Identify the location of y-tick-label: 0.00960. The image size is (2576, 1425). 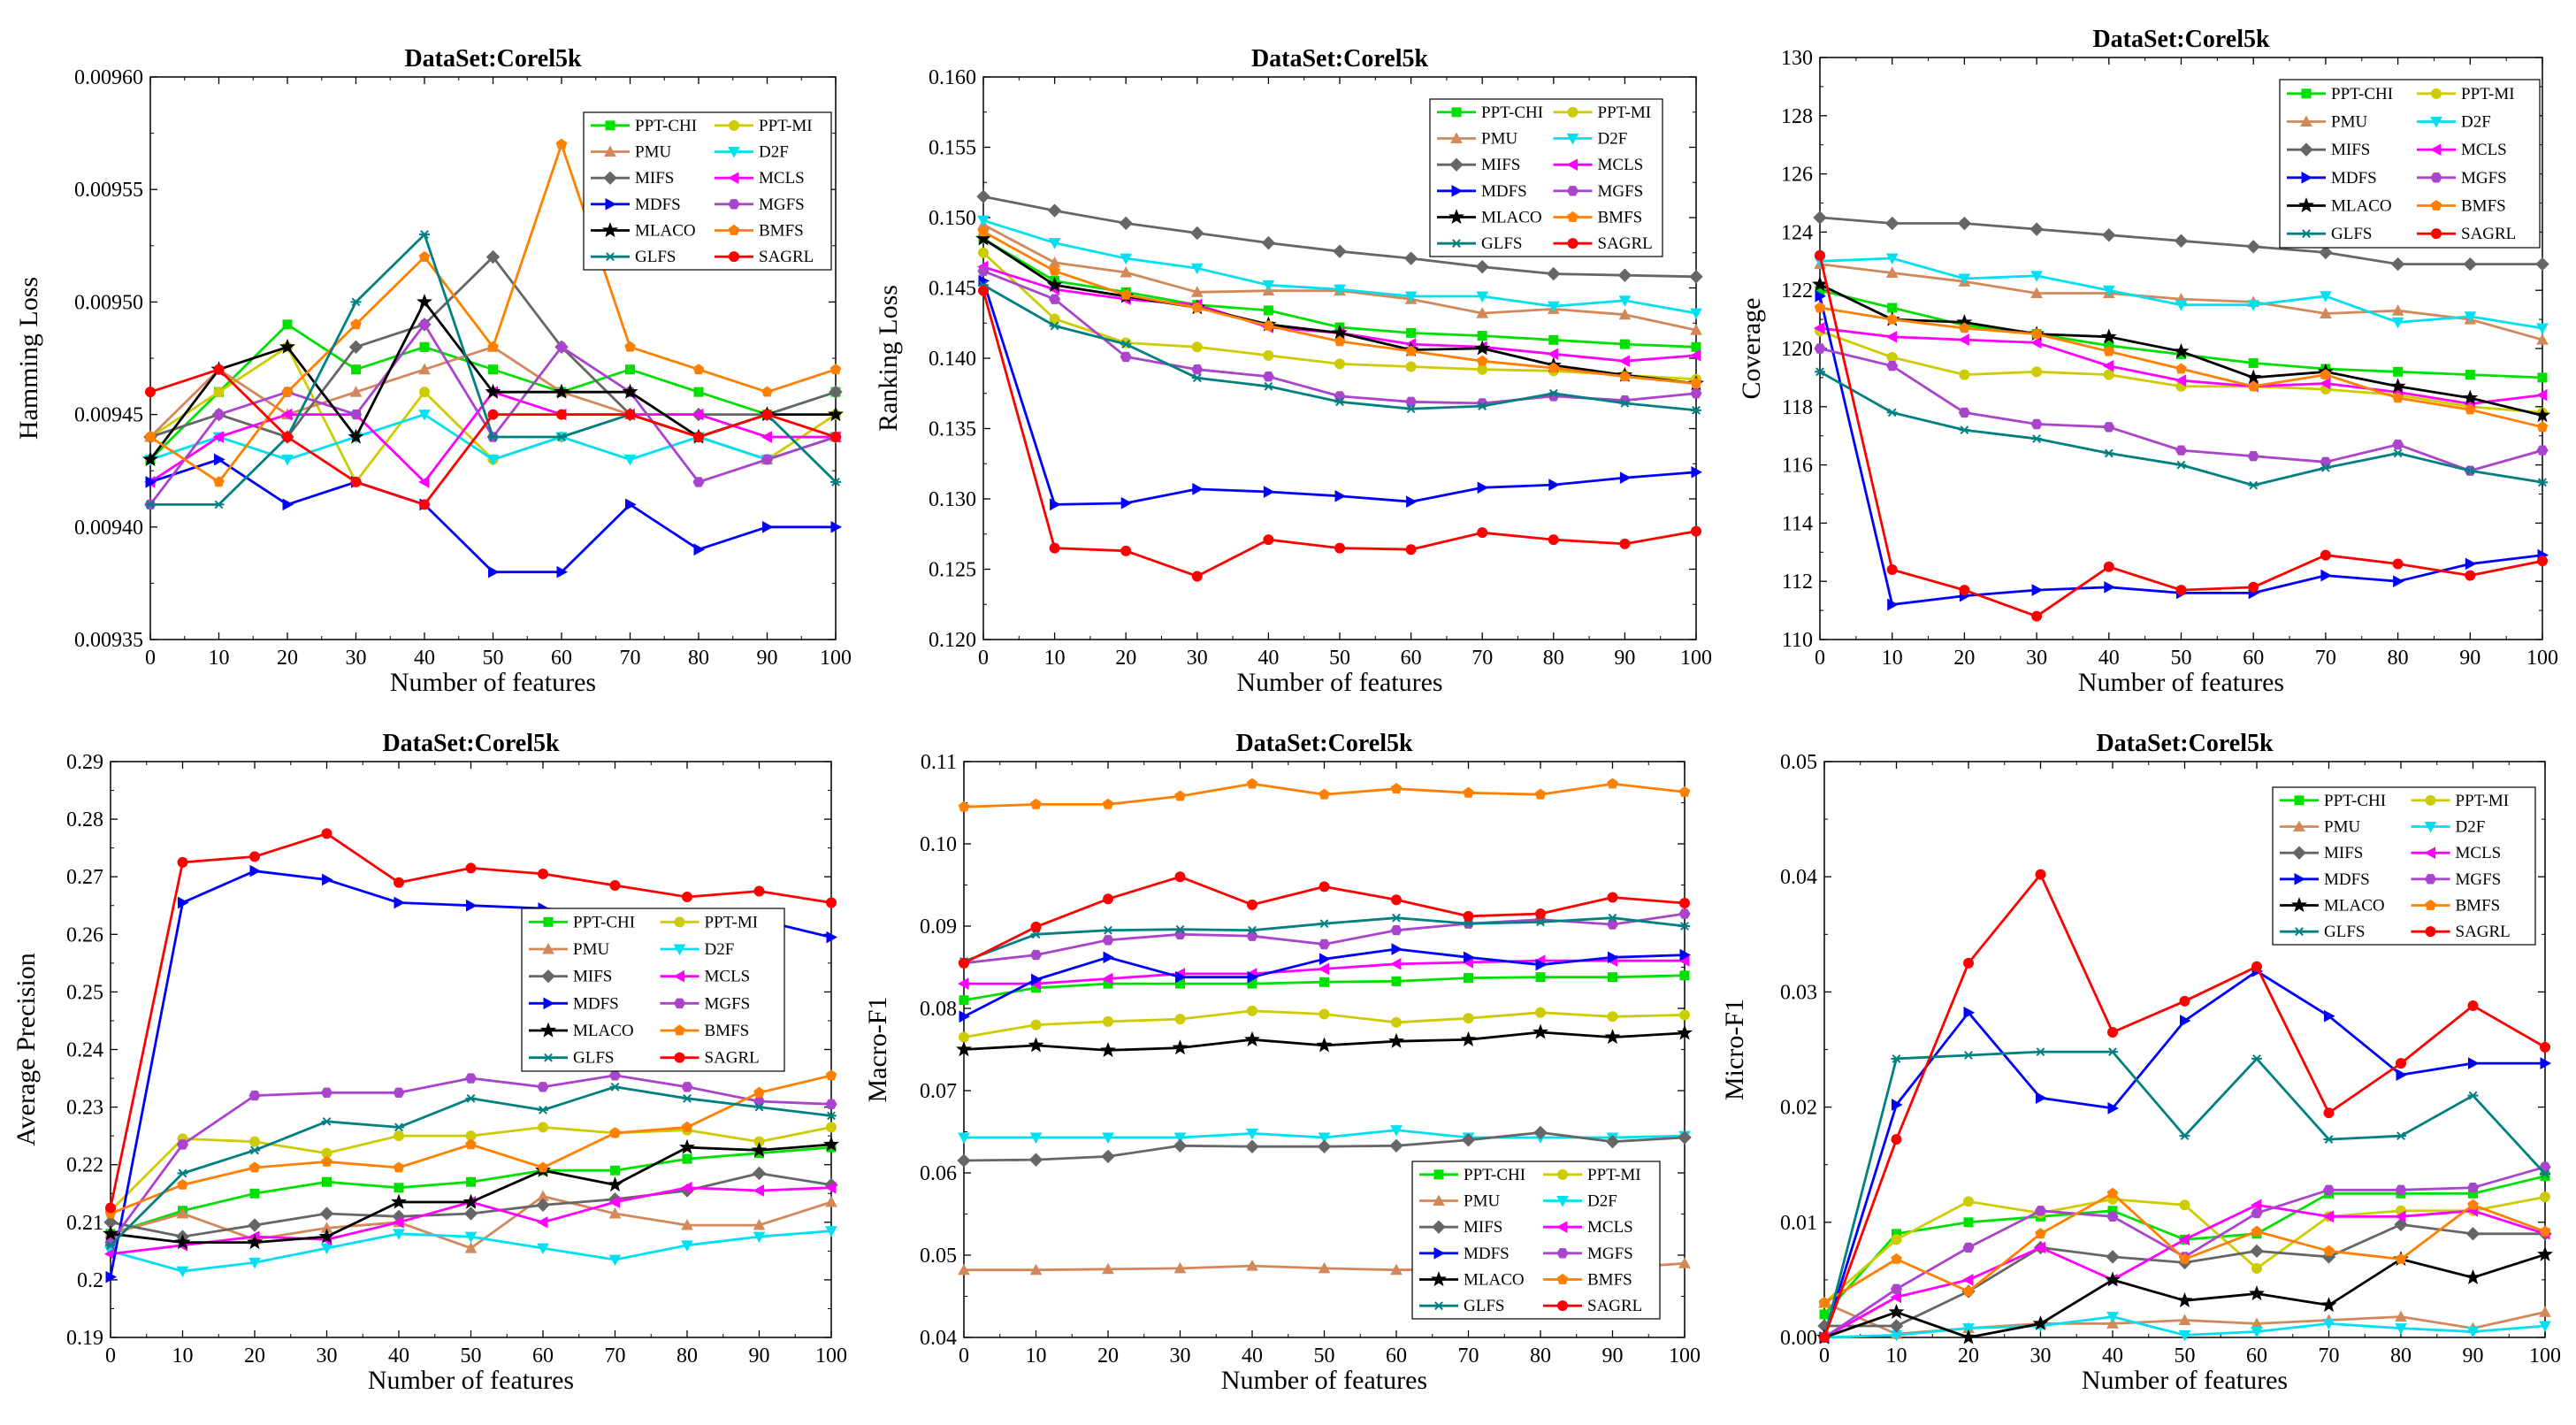
(109, 77).